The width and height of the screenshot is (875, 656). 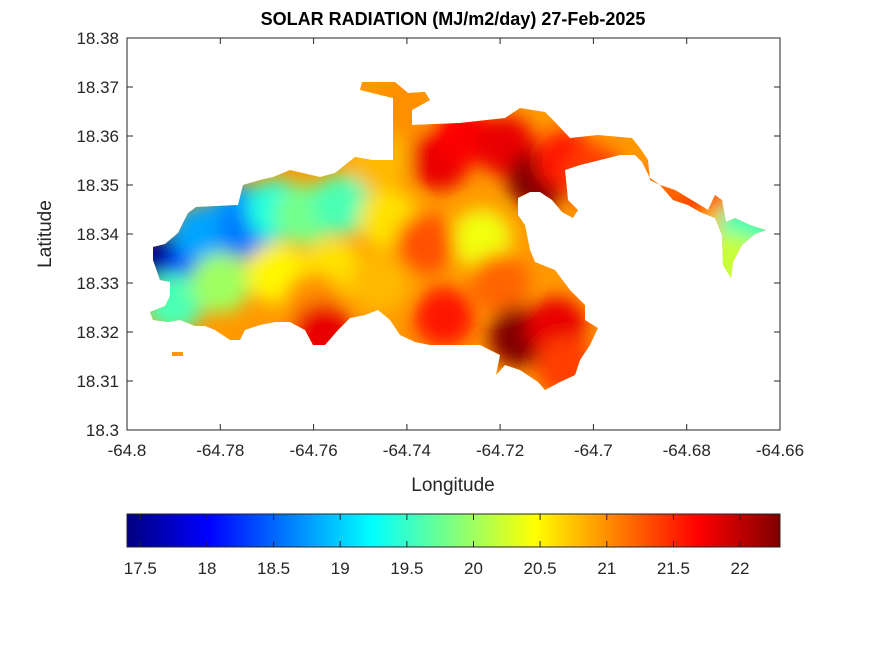 I want to click on x-tick-label: -64.8, so click(x=127, y=450).